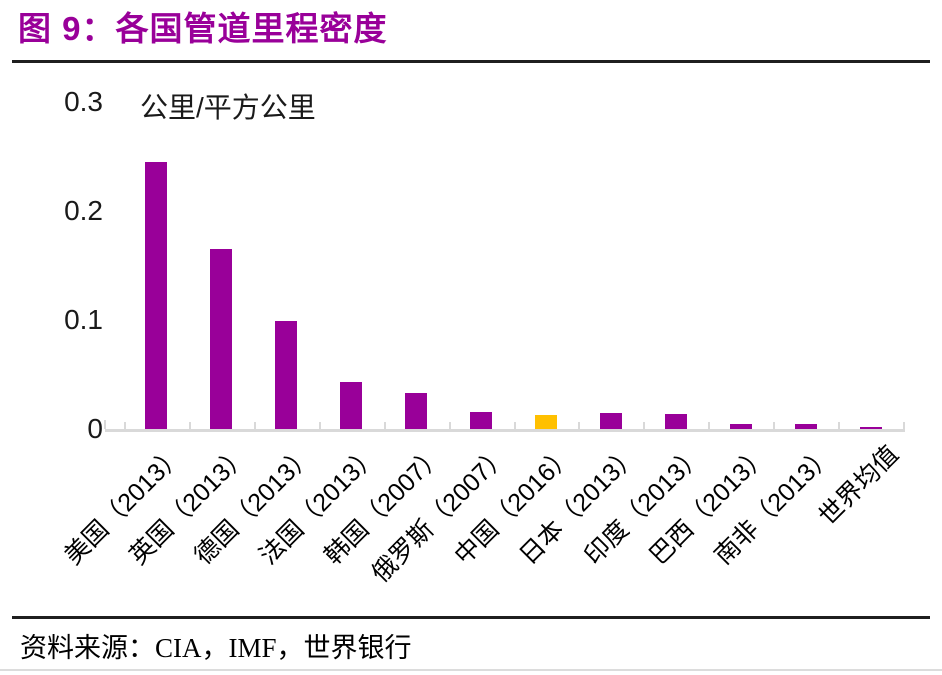 This screenshot has width=942, height=675. I want to click on y-tick-label: 0.1, so click(83, 319).